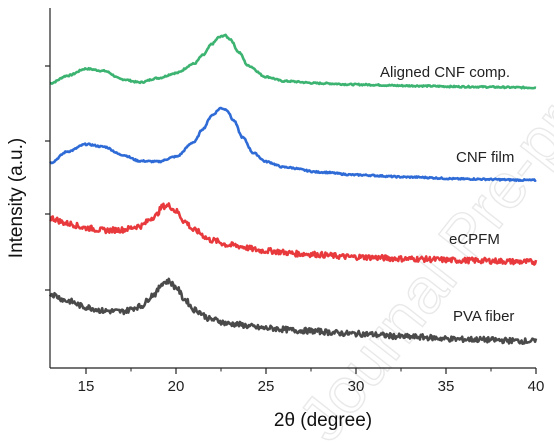 This screenshot has height=442, width=554. What do you see at coordinates (86, 386) in the screenshot?
I see `x-tick-label: 15` at bounding box center [86, 386].